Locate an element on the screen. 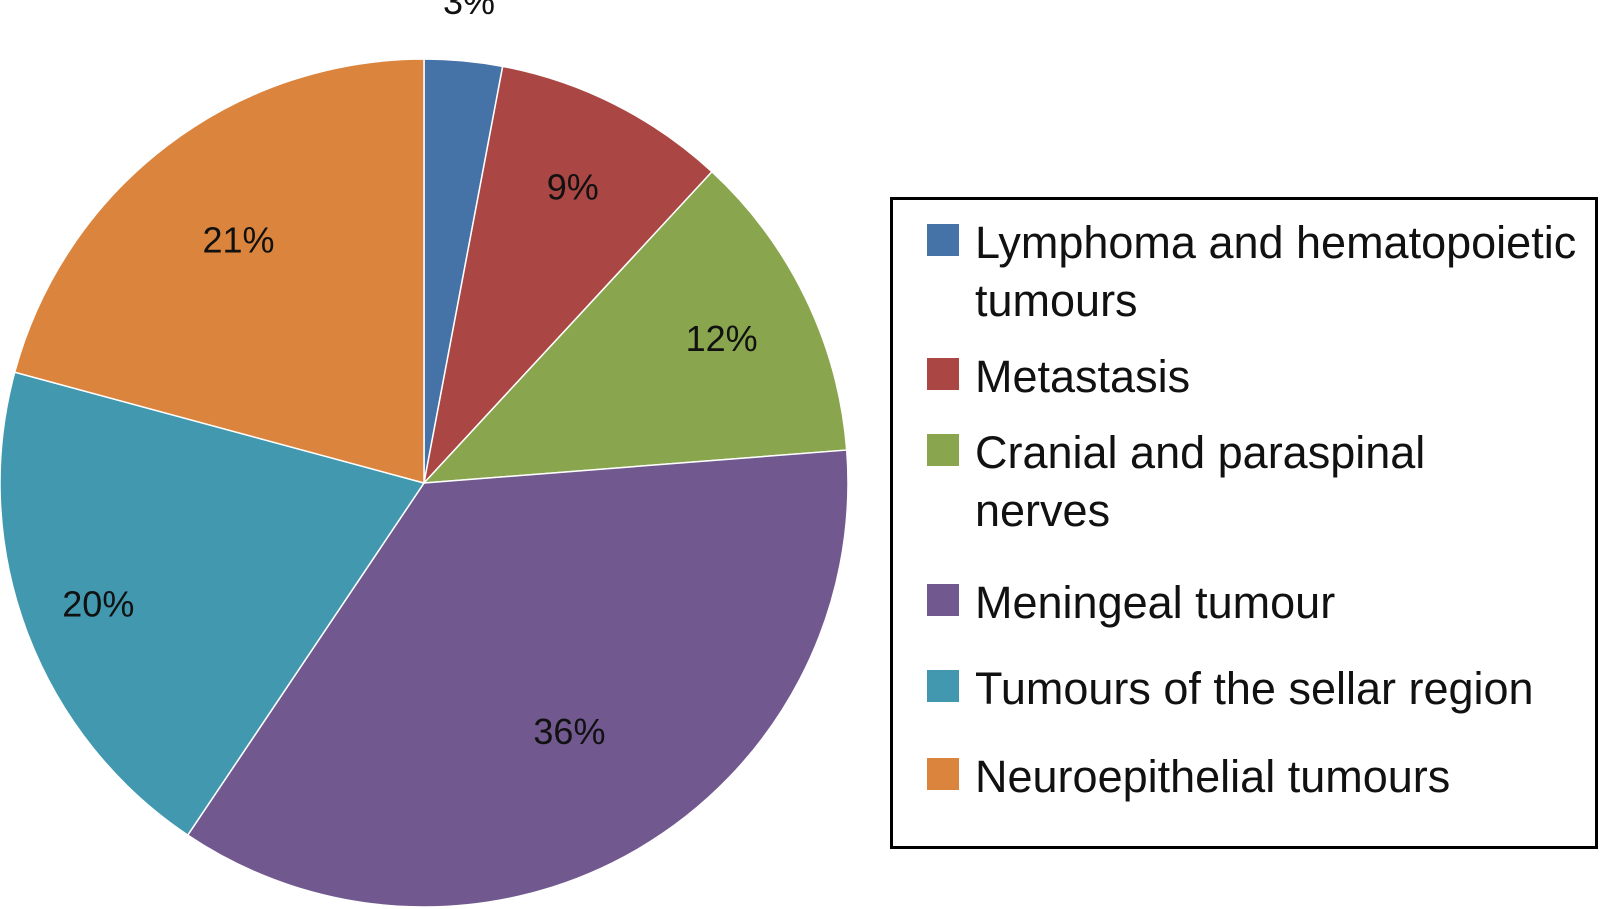 The height and width of the screenshot is (909, 1605). data-label-cranial-and-paraspinal-nerves: 12% is located at coordinates (722, 338).